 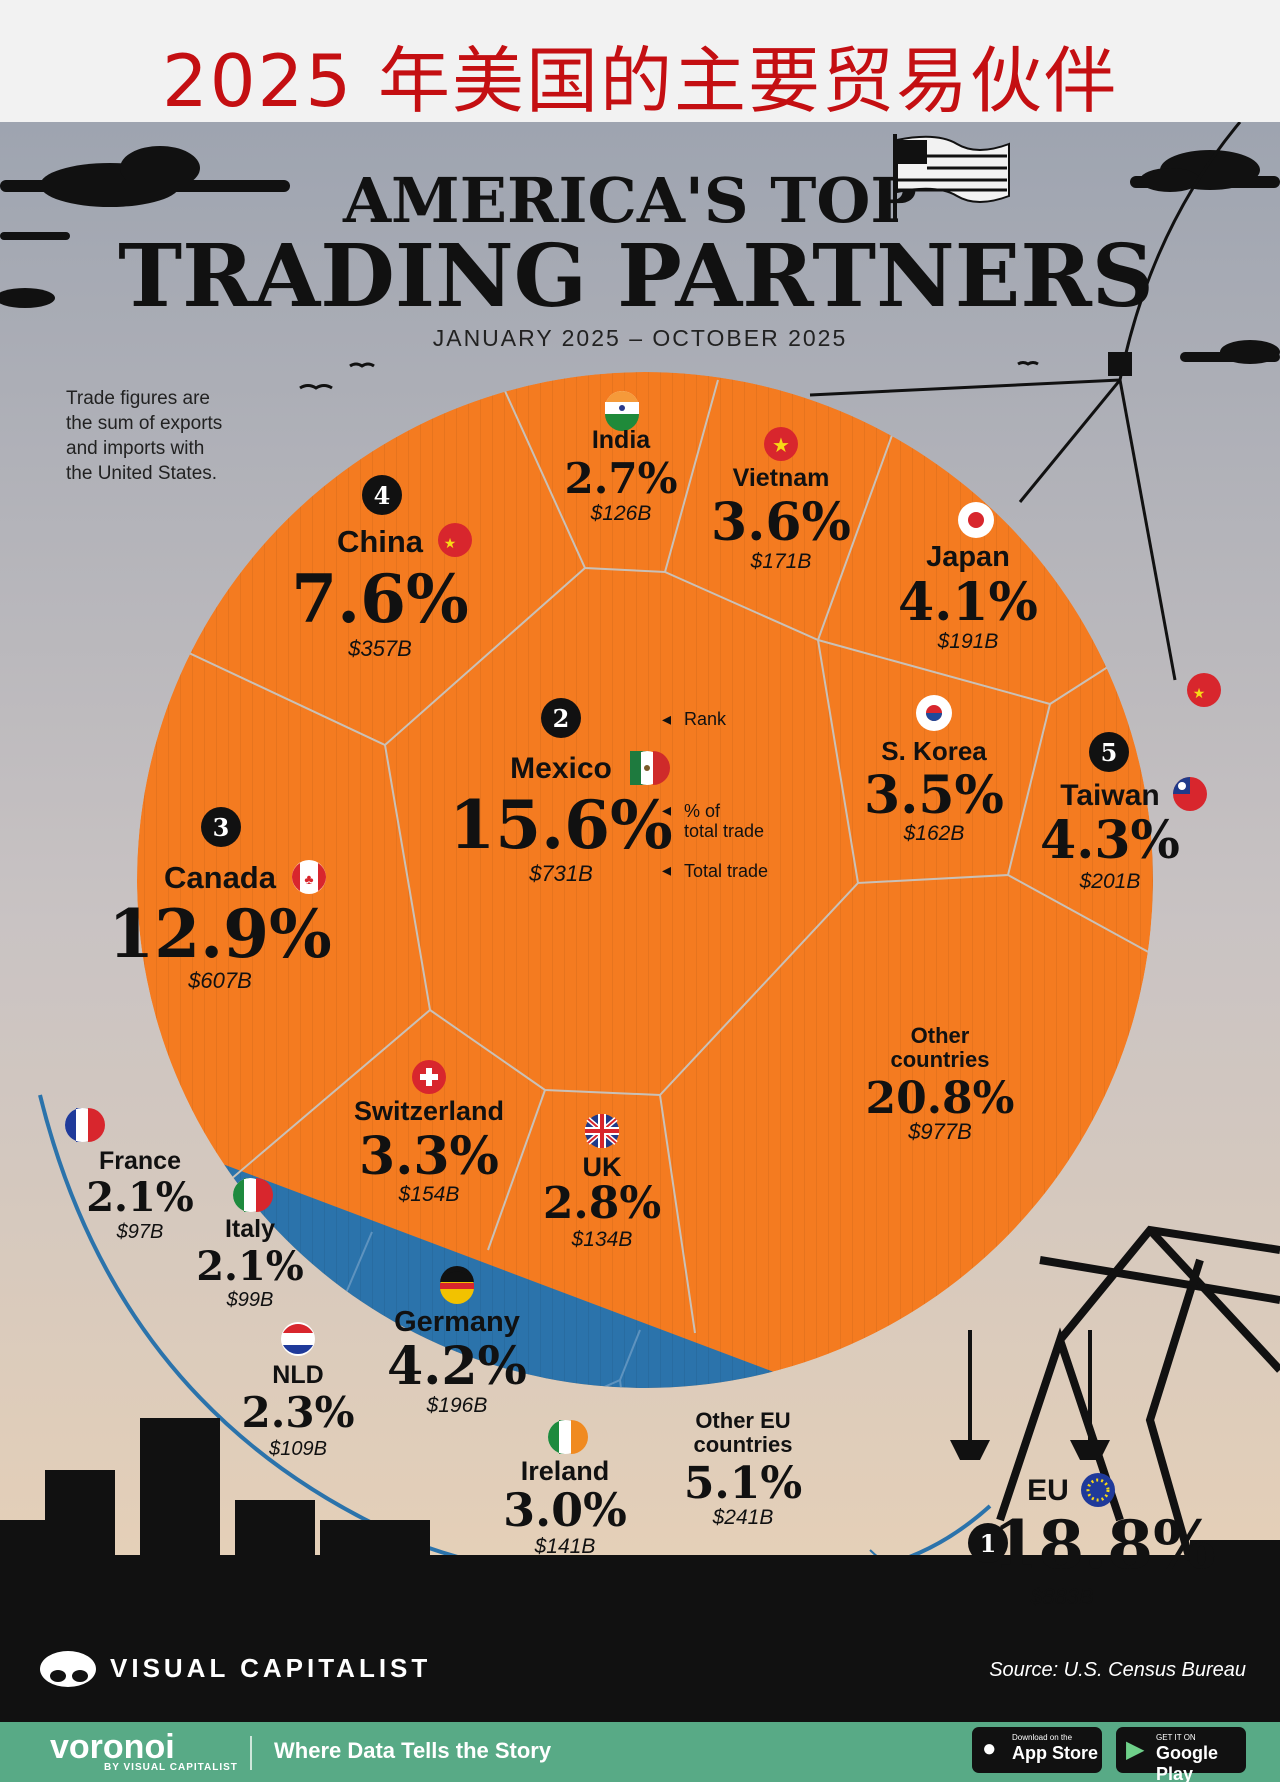 What do you see at coordinates (640, 81) in the screenshot?
I see `chinese-title: 2025 年美国的主要贸易伙伴` at bounding box center [640, 81].